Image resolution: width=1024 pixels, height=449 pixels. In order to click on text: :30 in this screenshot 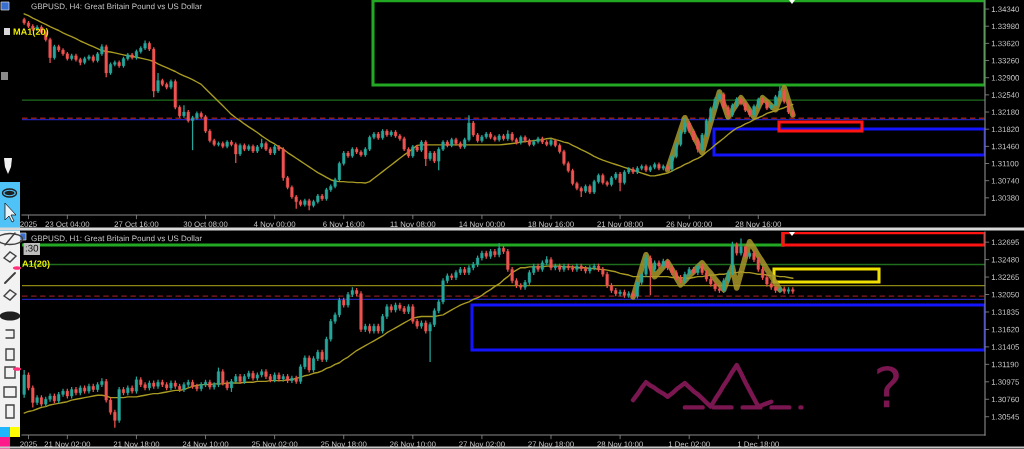, I will do `click(32, 248)`.